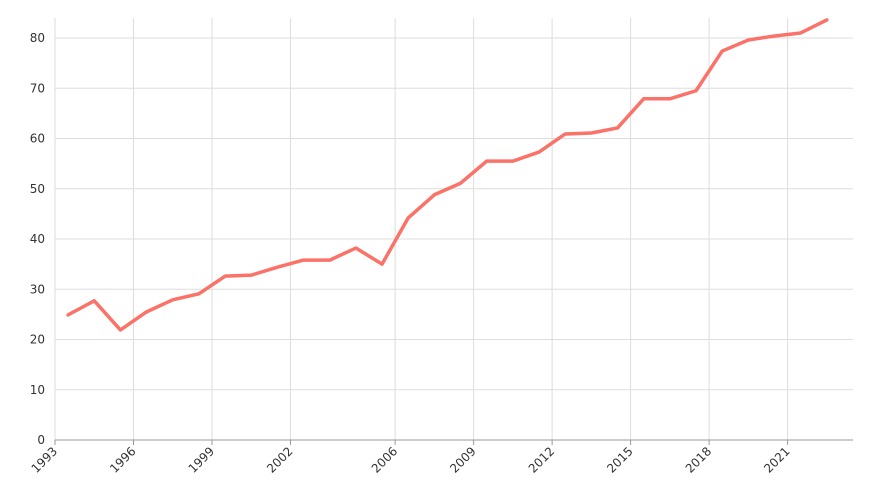 The width and height of the screenshot is (873, 500). What do you see at coordinates (44, 459) in the screenshot?
I see `x-tick-label: 1993` at bounding box center [44, 459].